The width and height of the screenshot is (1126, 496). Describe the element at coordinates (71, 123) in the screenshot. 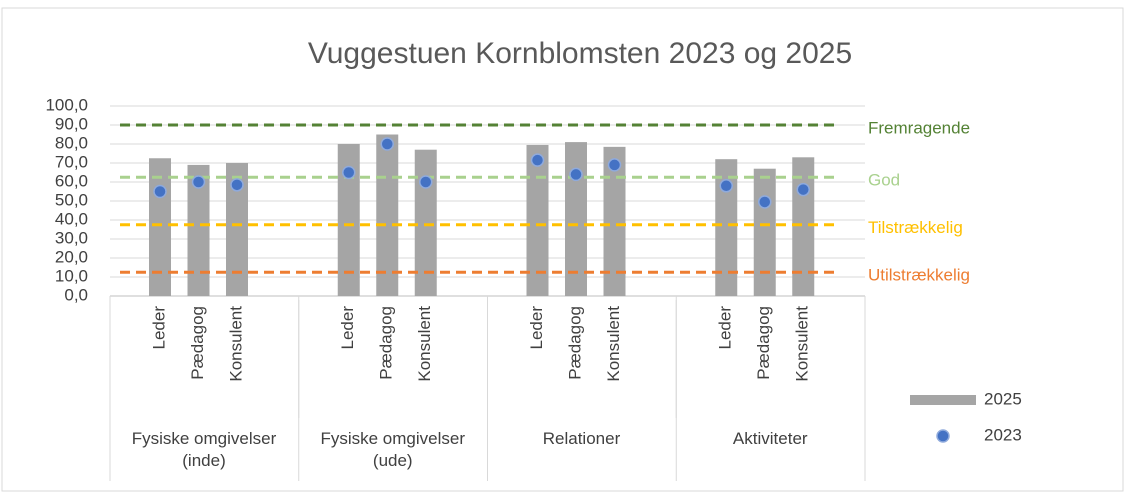

I see `y-tick-label: 90,0` at that location.